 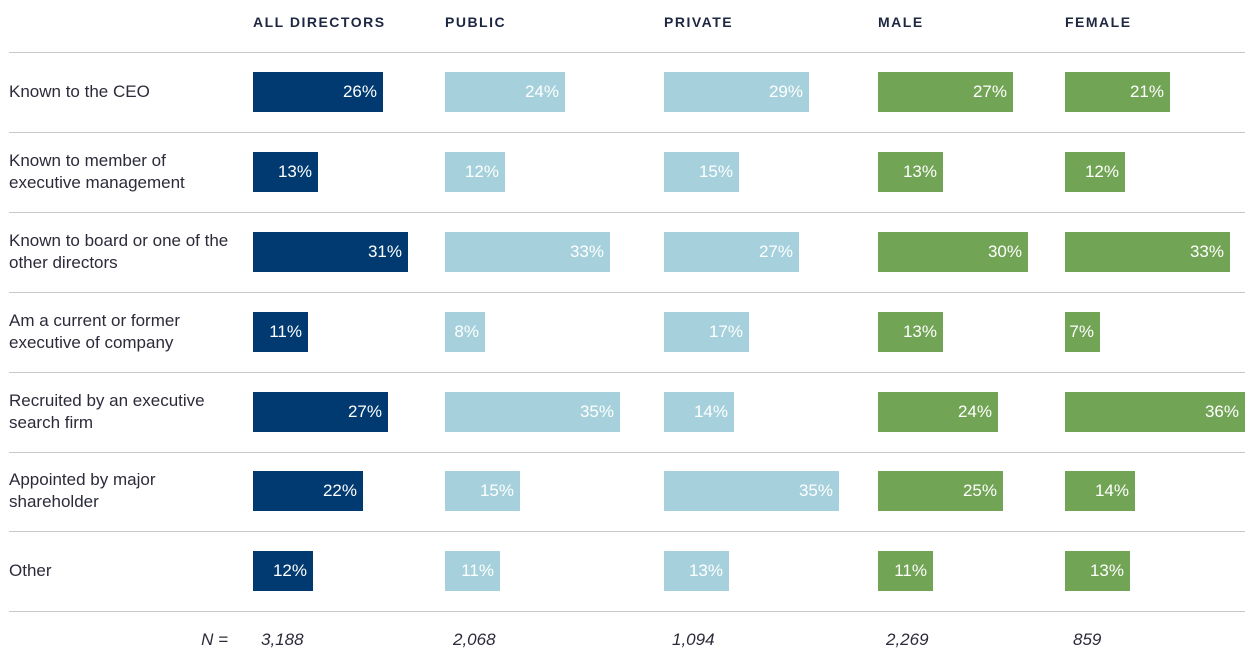 I want to click on column-header: MALE, so click(x=901, y=22).